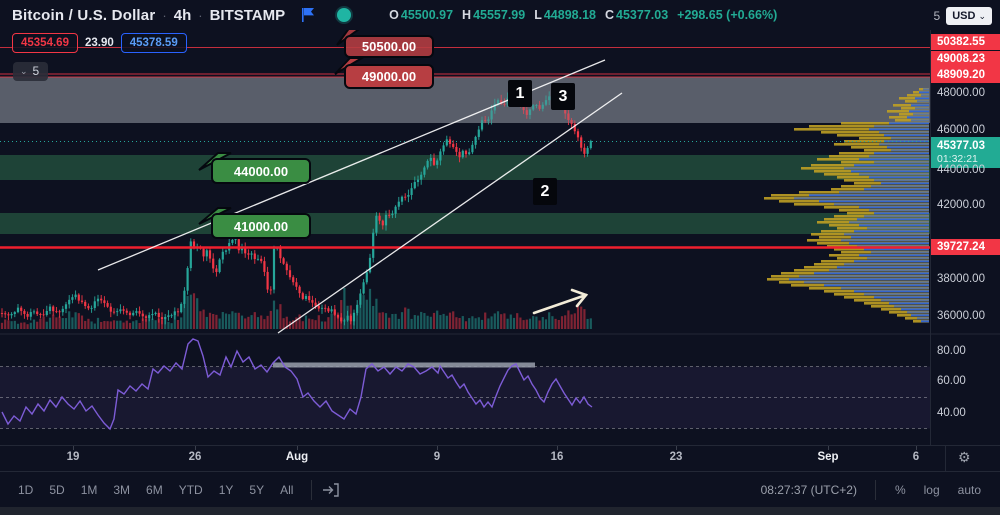 The height and width of the screenshot is (515, 1000). What do you see at coordinates (226, 489) in the screenshot?
I see `range-button-1y: 1Y` at bounding box center [226, 489].